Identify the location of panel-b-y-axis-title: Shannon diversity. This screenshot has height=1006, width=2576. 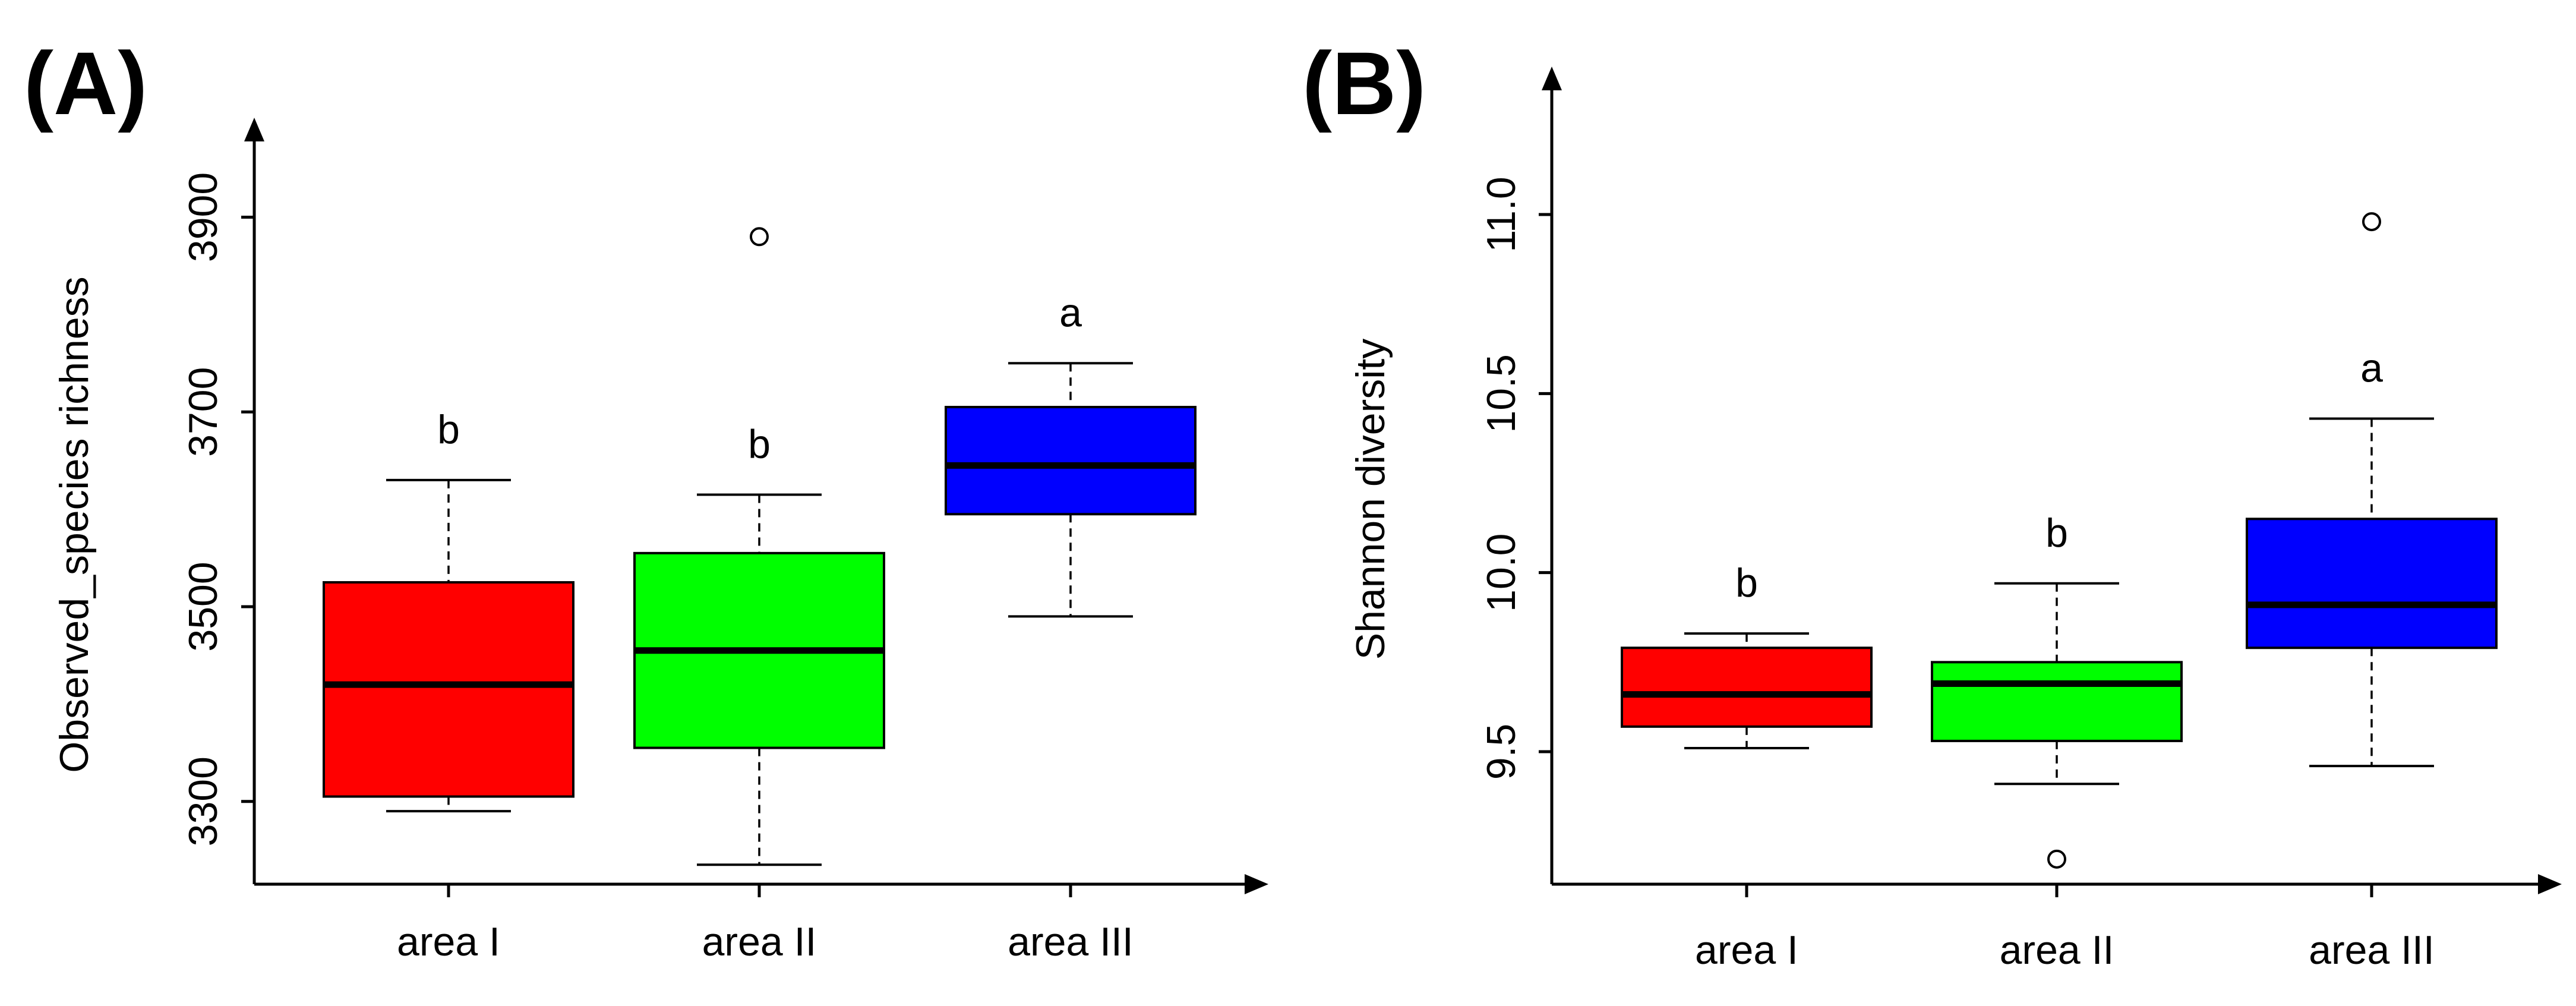
(1370, 499).